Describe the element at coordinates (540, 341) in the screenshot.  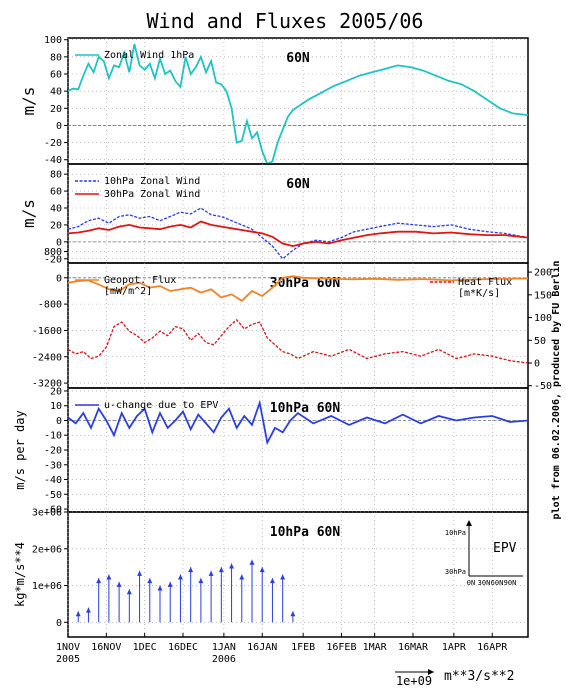
I see `y-tick-label-right: 50` at that location.